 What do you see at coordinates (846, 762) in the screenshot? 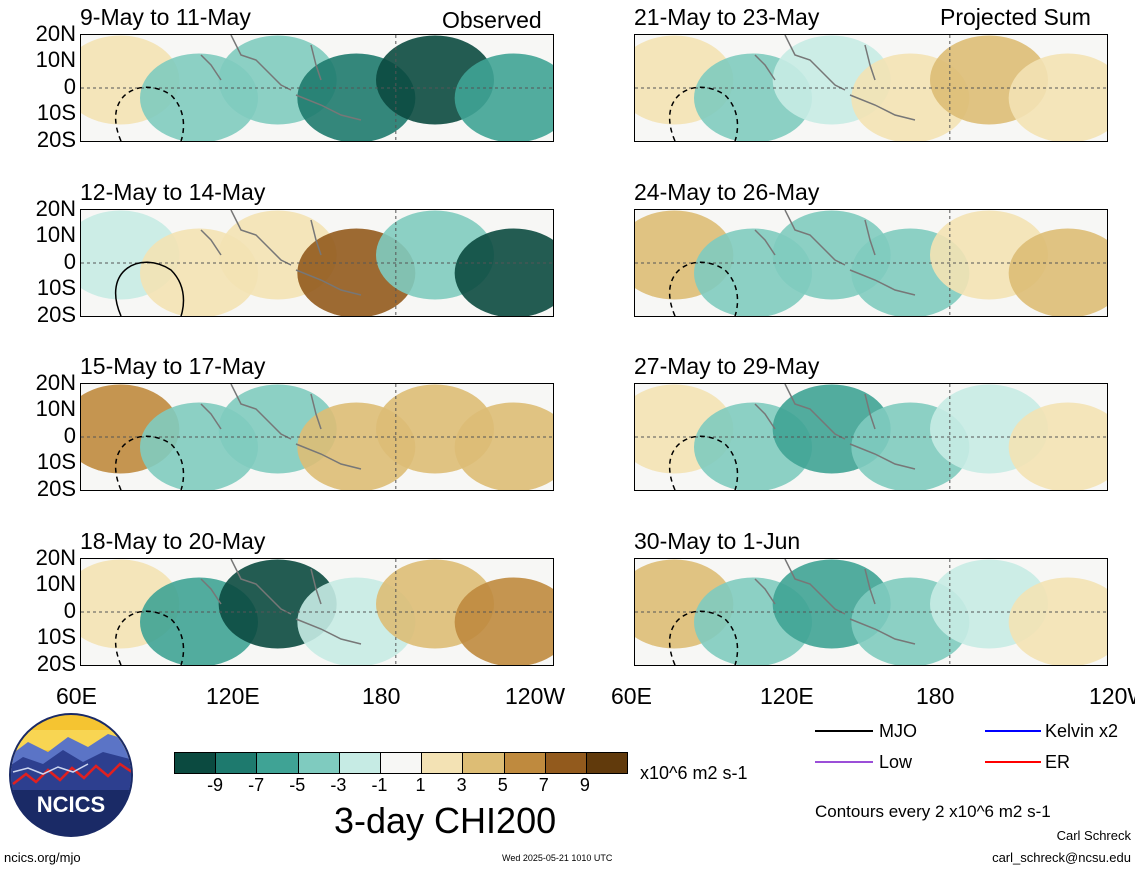
I see `legend-line-low` at bounding box center [846, 762].